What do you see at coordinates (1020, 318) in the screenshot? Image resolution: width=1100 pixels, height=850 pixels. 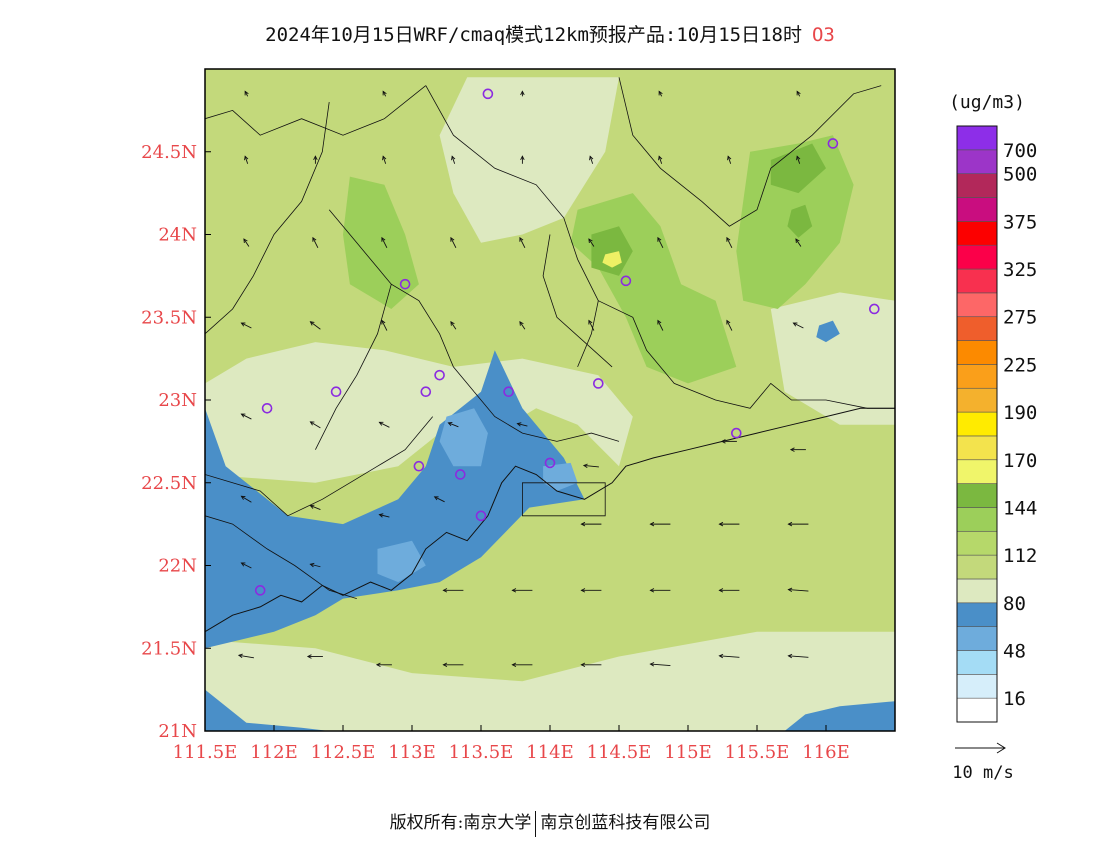 I see `legend-label: 275` at bounding box center [1020, 318].